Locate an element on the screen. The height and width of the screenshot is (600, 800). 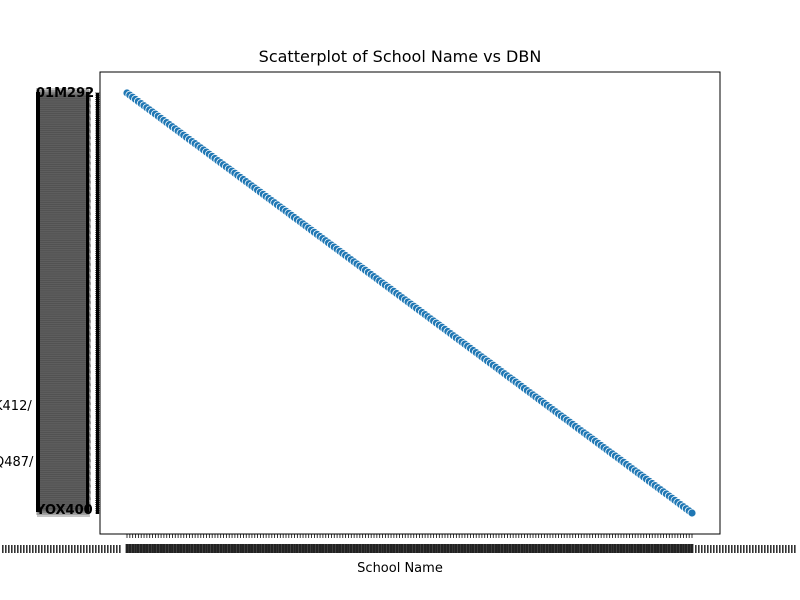
y-tick-label-stack is located at coordinates (87, 302).